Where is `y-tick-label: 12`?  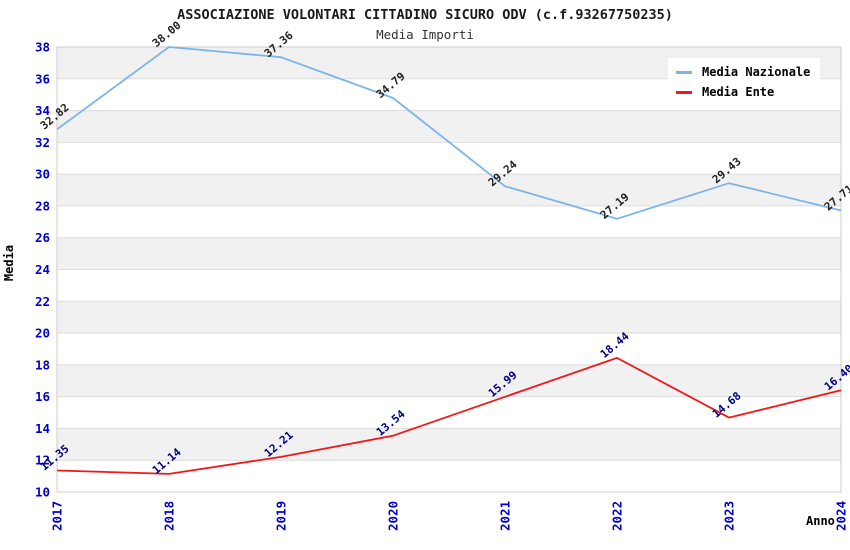 y-tick-label: 12 is located at coordinates (42, 460).